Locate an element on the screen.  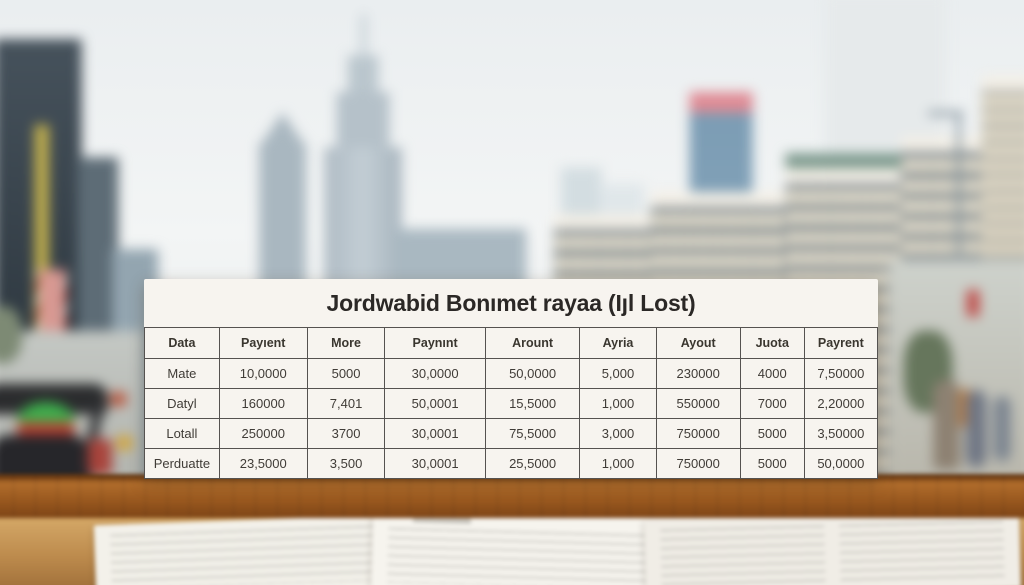
column-header: Arount is located at coordinates (532, 343).